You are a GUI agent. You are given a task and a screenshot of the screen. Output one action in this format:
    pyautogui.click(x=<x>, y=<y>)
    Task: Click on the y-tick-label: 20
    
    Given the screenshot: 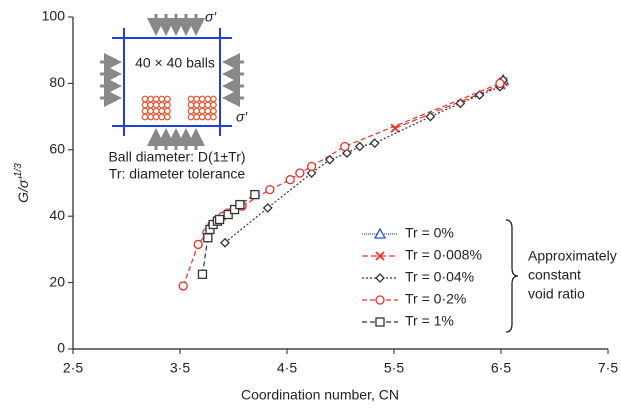 What is the action you would take?
    pyautogui.click(x=57, y=281)
    